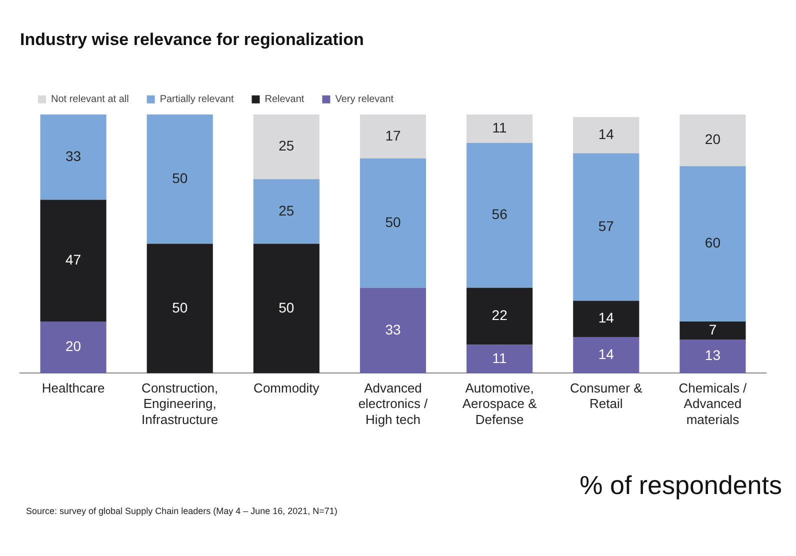 The image size is (796, 556). What do you see at coordinates (180, 403) in the screenshot?
I see `x-tick-label: Construction, Engineering, Infrastructure` at bounding box center [180, 403].